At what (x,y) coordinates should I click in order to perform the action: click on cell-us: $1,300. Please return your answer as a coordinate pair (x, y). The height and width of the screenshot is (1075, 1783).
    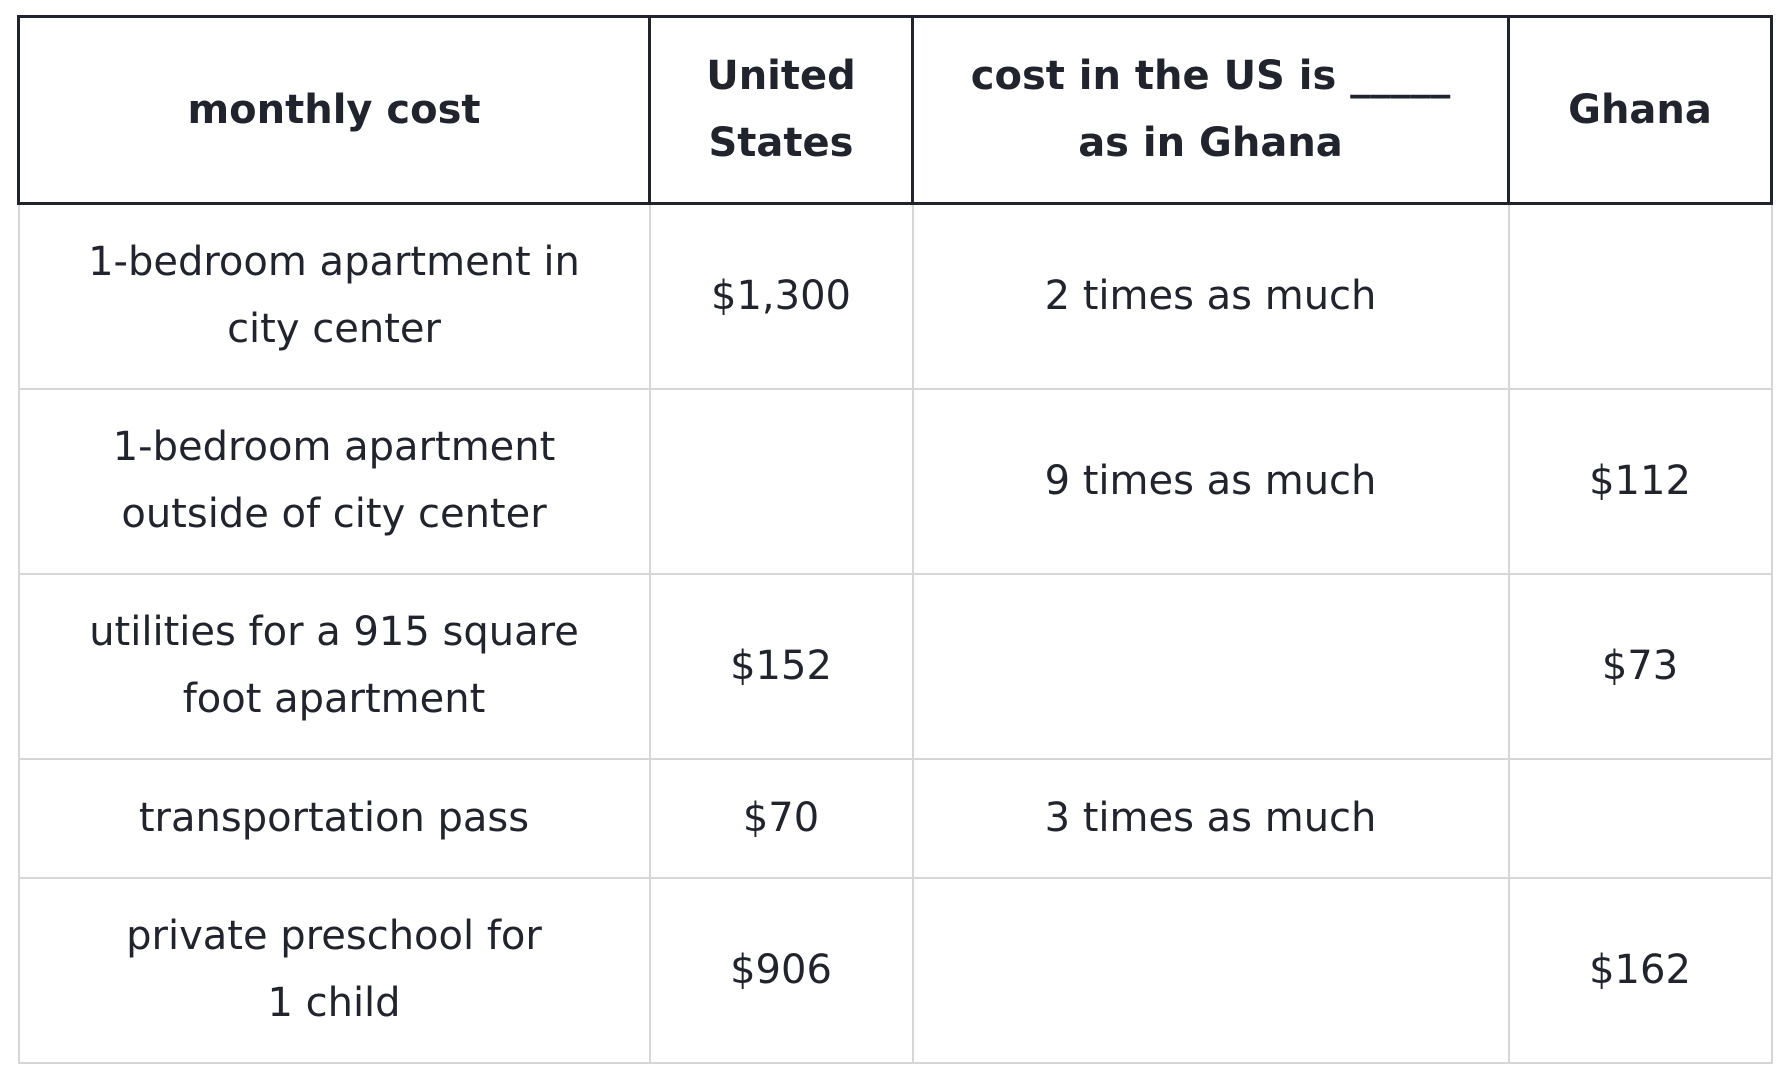
    Looking at the image, I should click on (781, 296).